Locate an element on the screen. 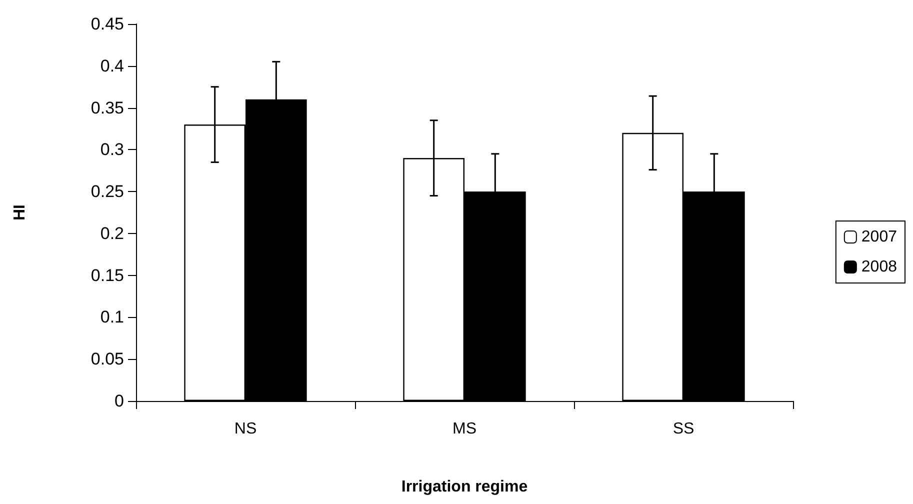  y-tick-label: 0.4 is located at coordinates (112, 66).